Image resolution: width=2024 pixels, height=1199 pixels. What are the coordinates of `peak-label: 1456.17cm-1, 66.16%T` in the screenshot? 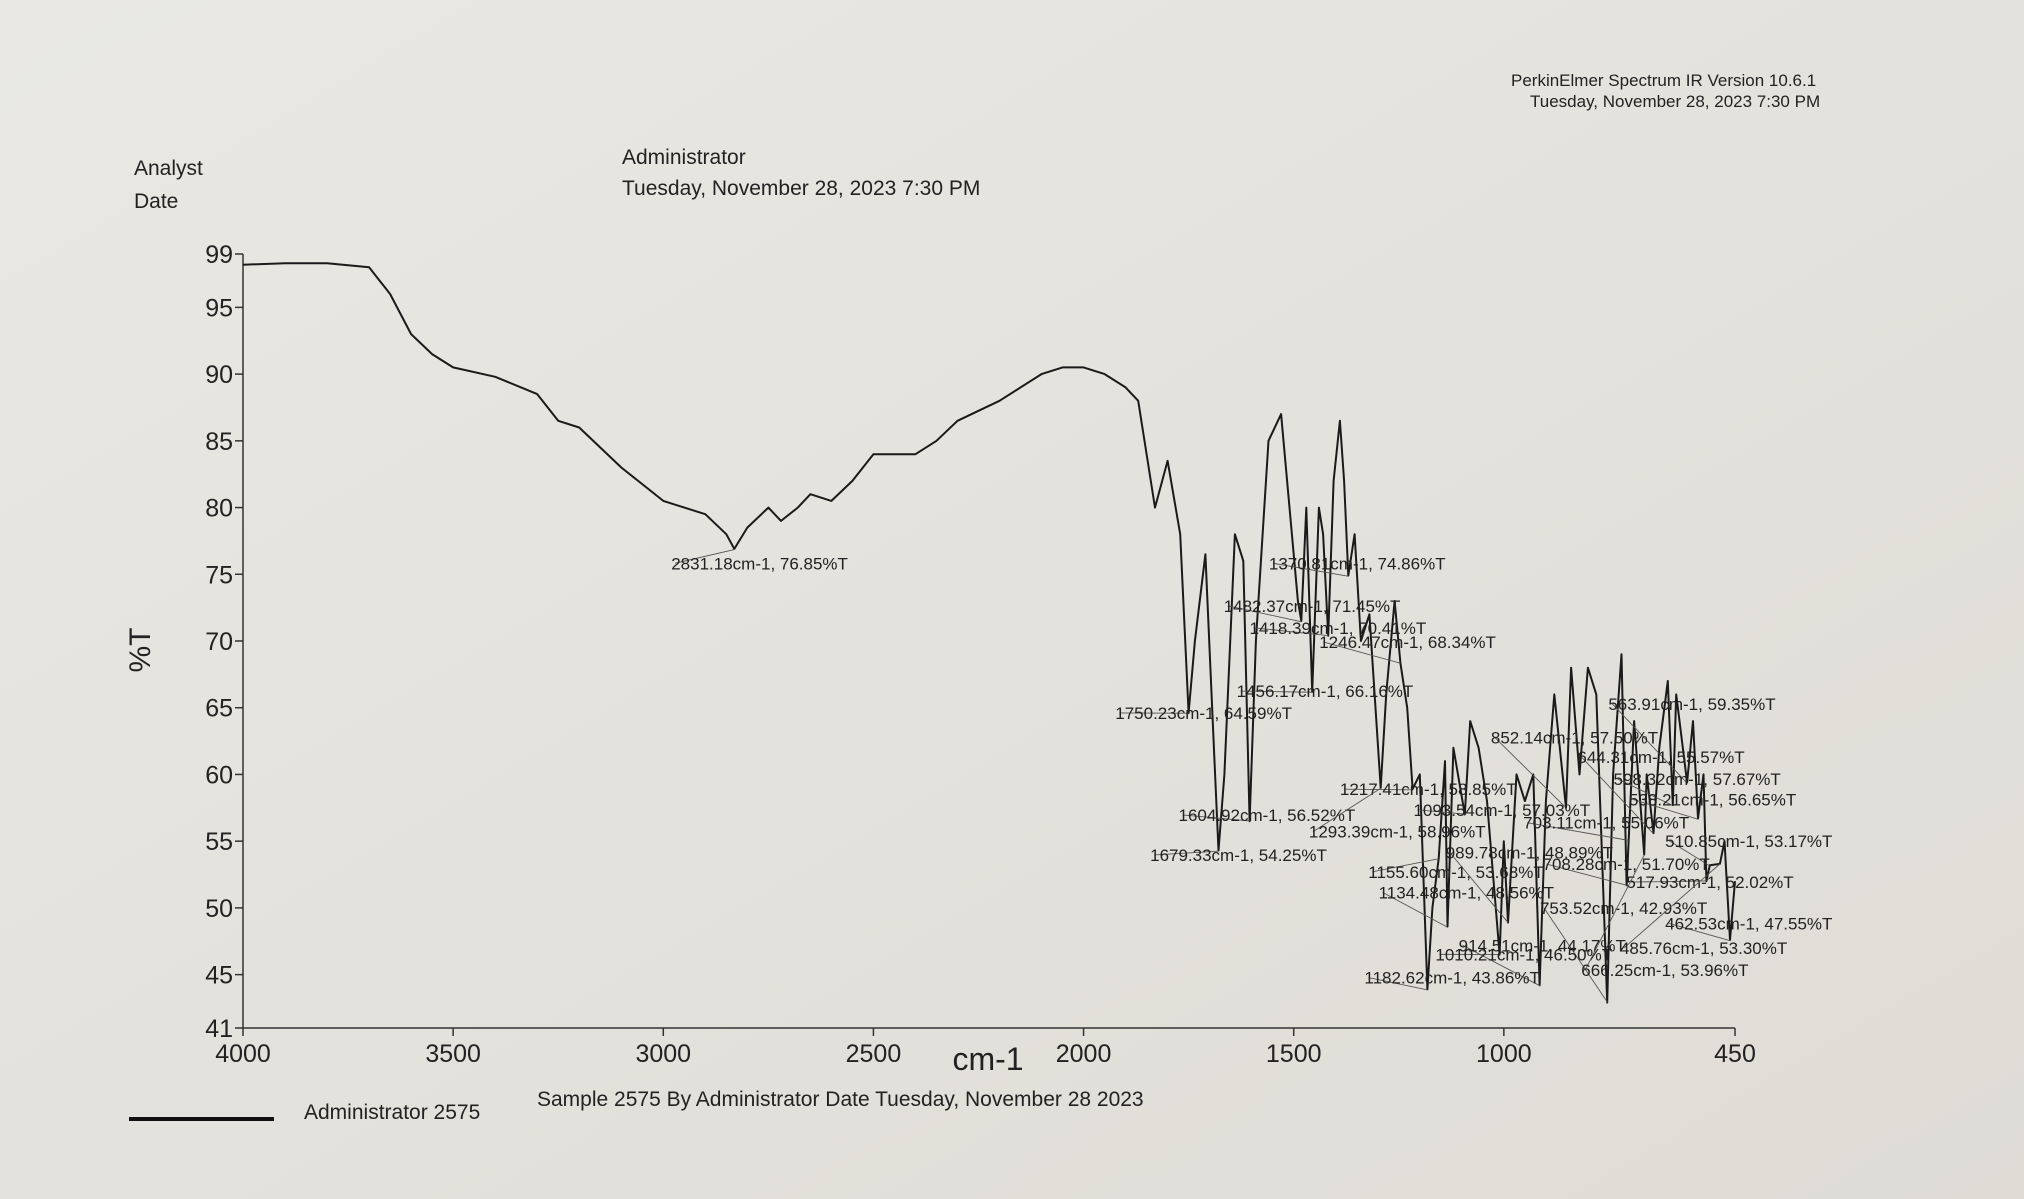 It's located at (1325, 691).